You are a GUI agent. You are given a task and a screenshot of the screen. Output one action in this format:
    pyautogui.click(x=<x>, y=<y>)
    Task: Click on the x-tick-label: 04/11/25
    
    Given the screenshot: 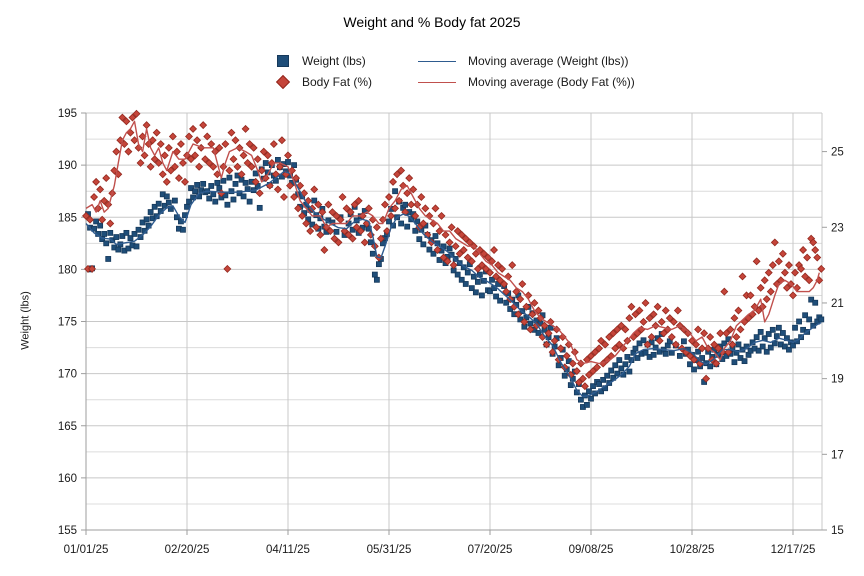 What is the action you would take?
    pyautogui.click(x=288, y=550)
    